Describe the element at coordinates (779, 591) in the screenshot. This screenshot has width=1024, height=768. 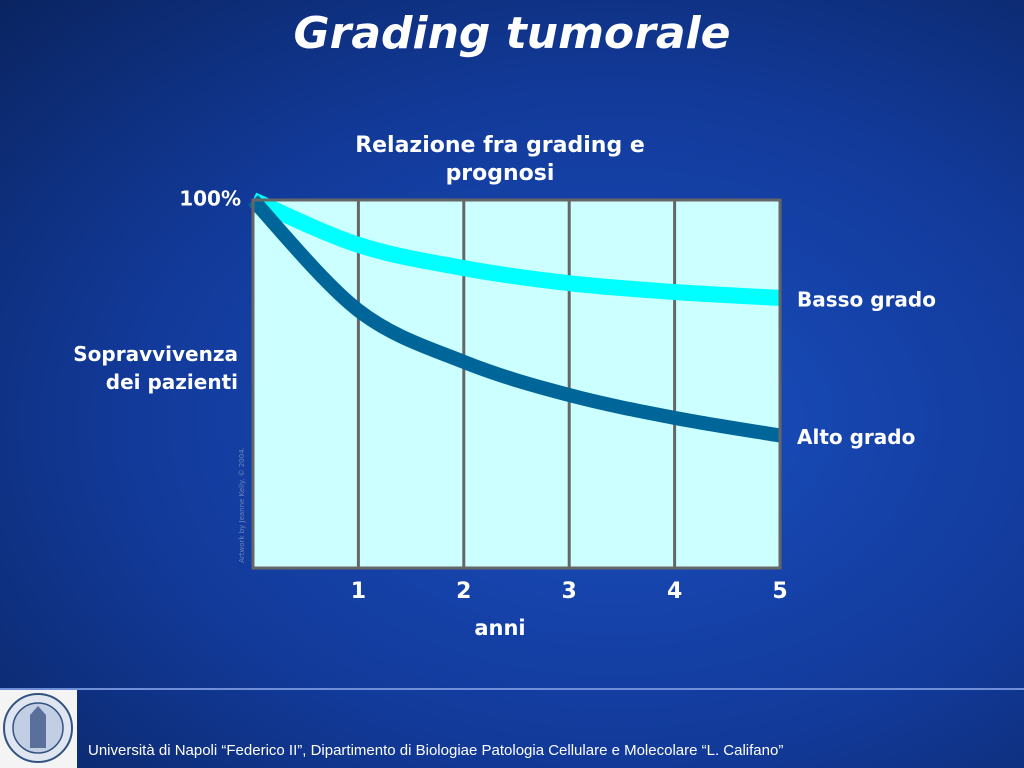
I see `x-tick-label: 5` at that location.